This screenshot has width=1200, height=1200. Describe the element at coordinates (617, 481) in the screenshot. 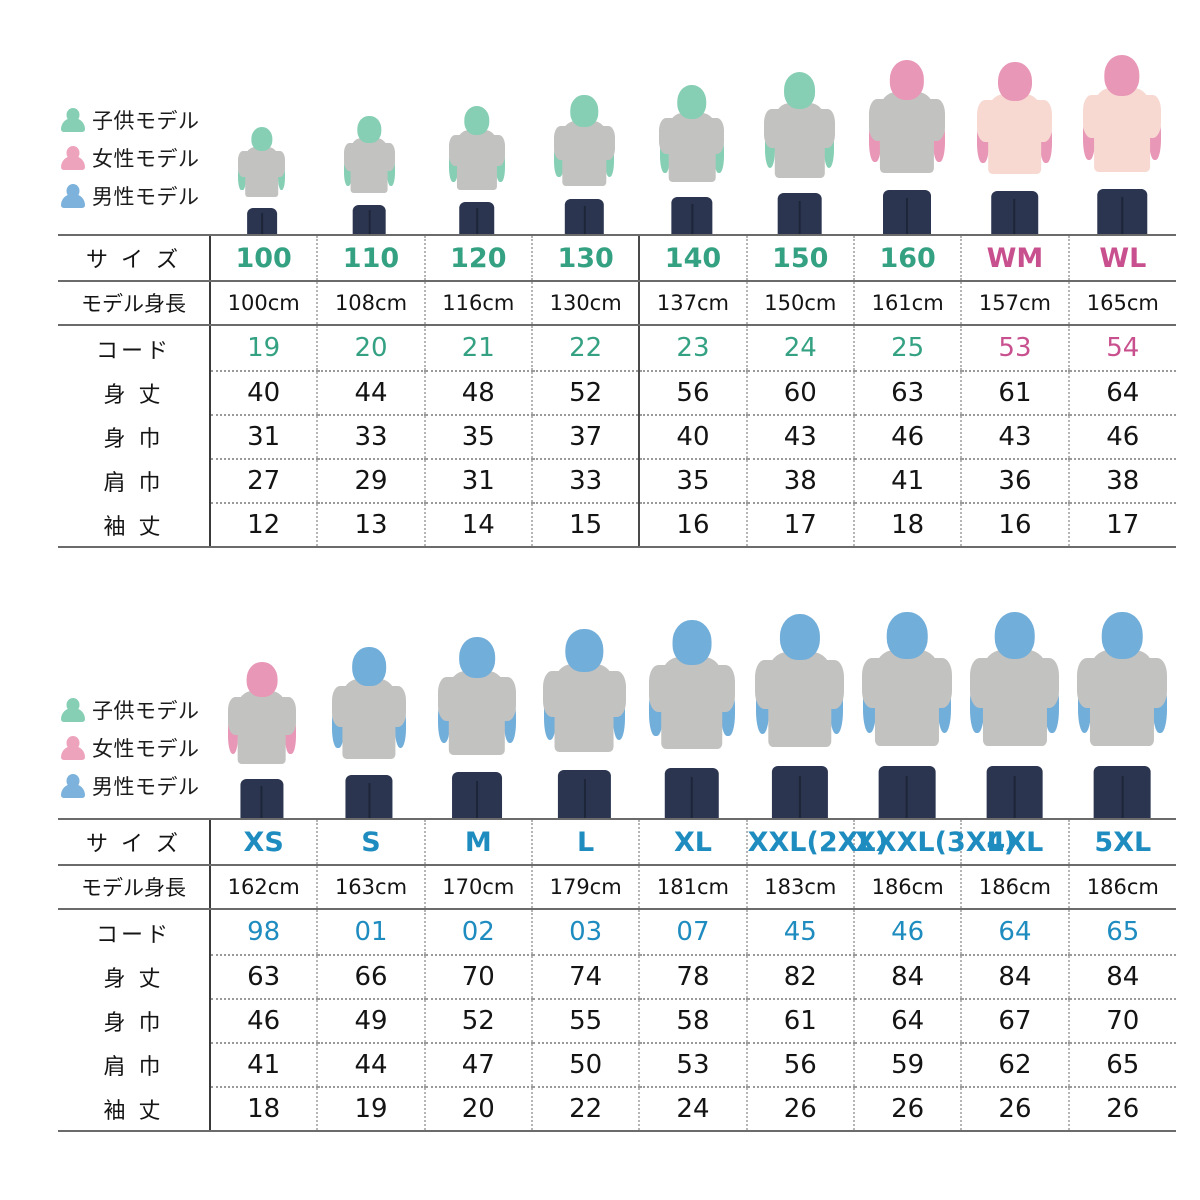

I see `table-row: 肩 巾 27 29 31 33 35 38 41 36 38` at that location.